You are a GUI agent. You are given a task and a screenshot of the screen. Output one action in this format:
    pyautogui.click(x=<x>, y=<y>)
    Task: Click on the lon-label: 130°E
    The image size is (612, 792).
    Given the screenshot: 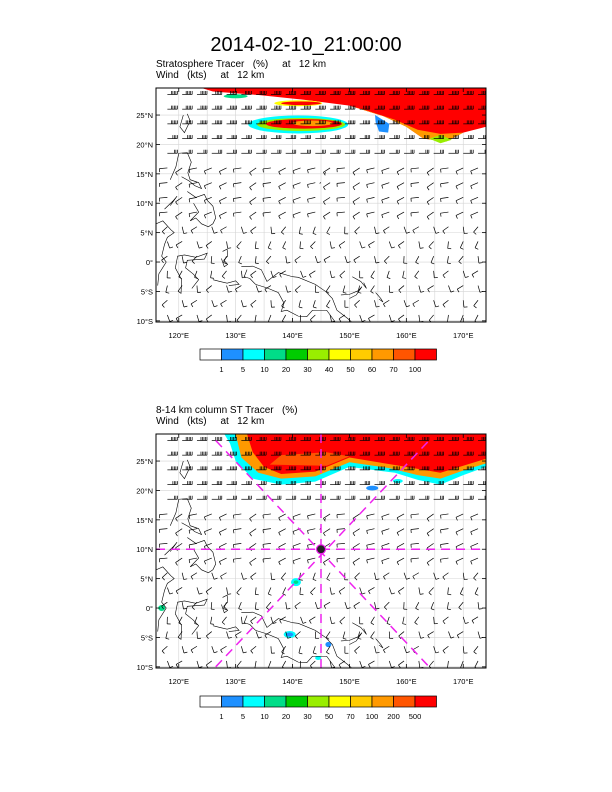 What is the action you would take?
    pyautogui.click(x=235, y=681)
    